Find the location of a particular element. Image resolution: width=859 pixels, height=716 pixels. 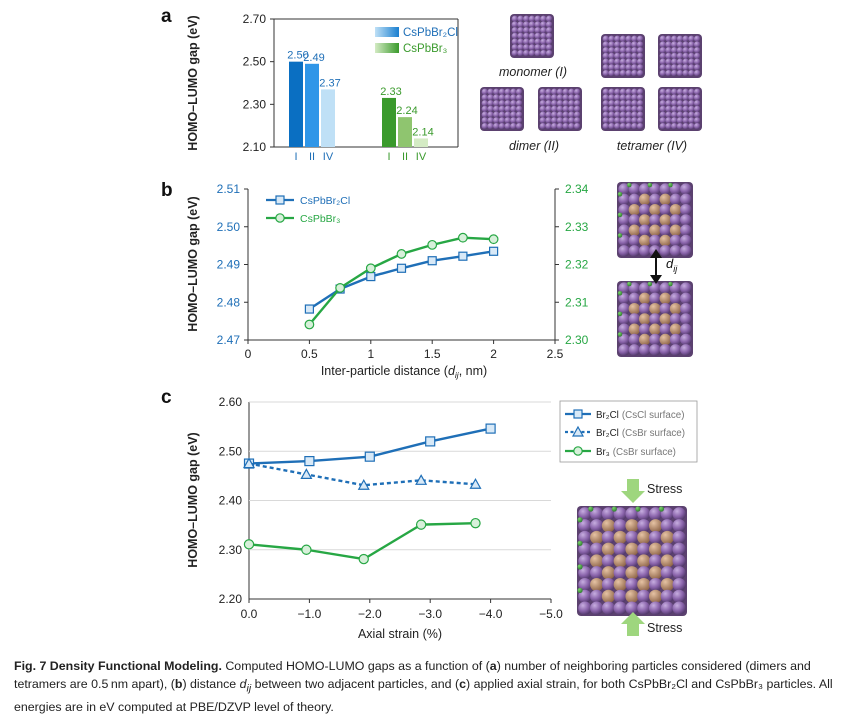

panel-b-legend-marker-green is located at coordinates (280, 218).